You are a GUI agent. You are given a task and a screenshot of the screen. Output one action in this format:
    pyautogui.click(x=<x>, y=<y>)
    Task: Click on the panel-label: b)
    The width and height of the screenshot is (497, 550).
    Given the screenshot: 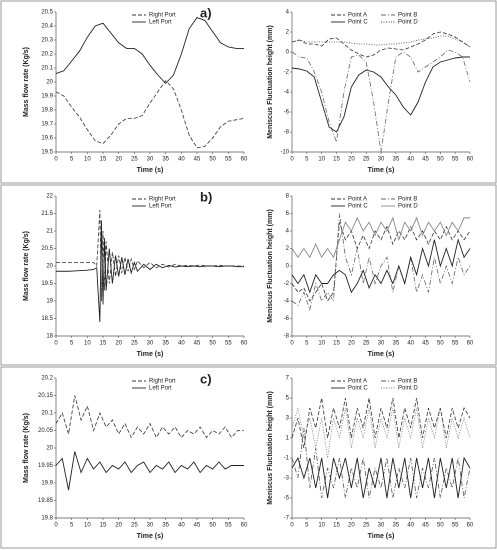 What is the action you would take?
    pyautogui.click(x=206, y=196)
    